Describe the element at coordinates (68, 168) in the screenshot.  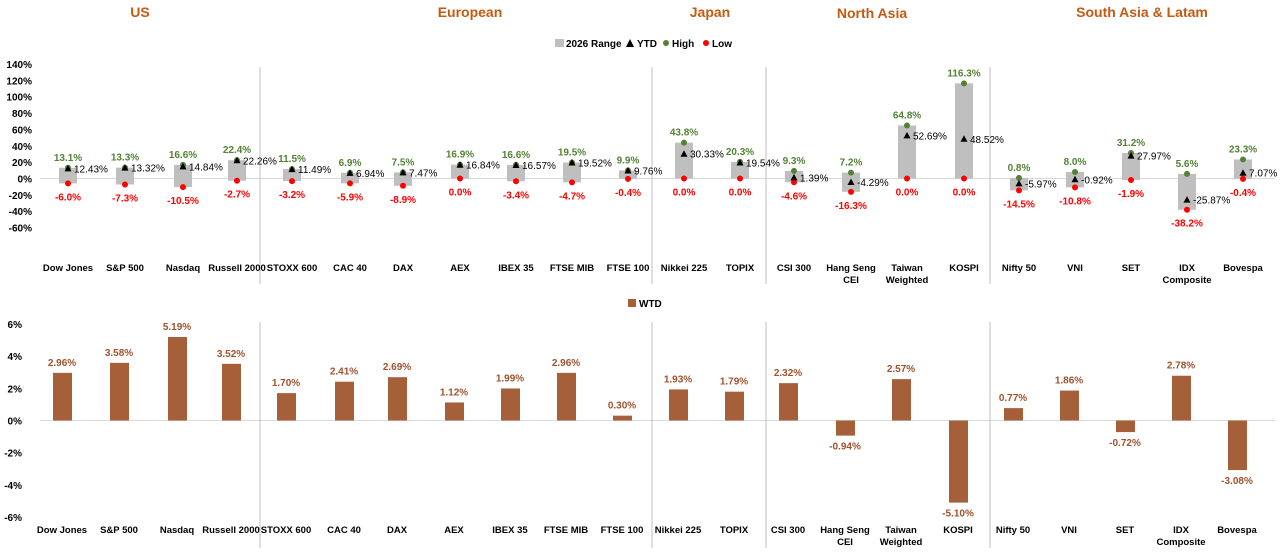
I see `ytd-point-dow-jones` at that location.